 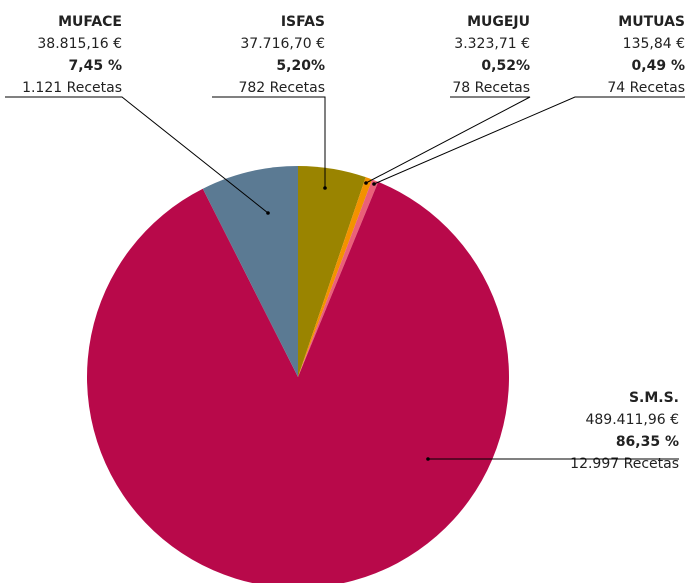 What do you see at coordinates (491, 88) in the screenshot?
I see `slice-prescriptions: 78 Recetas` at bounding box center [491, 88].